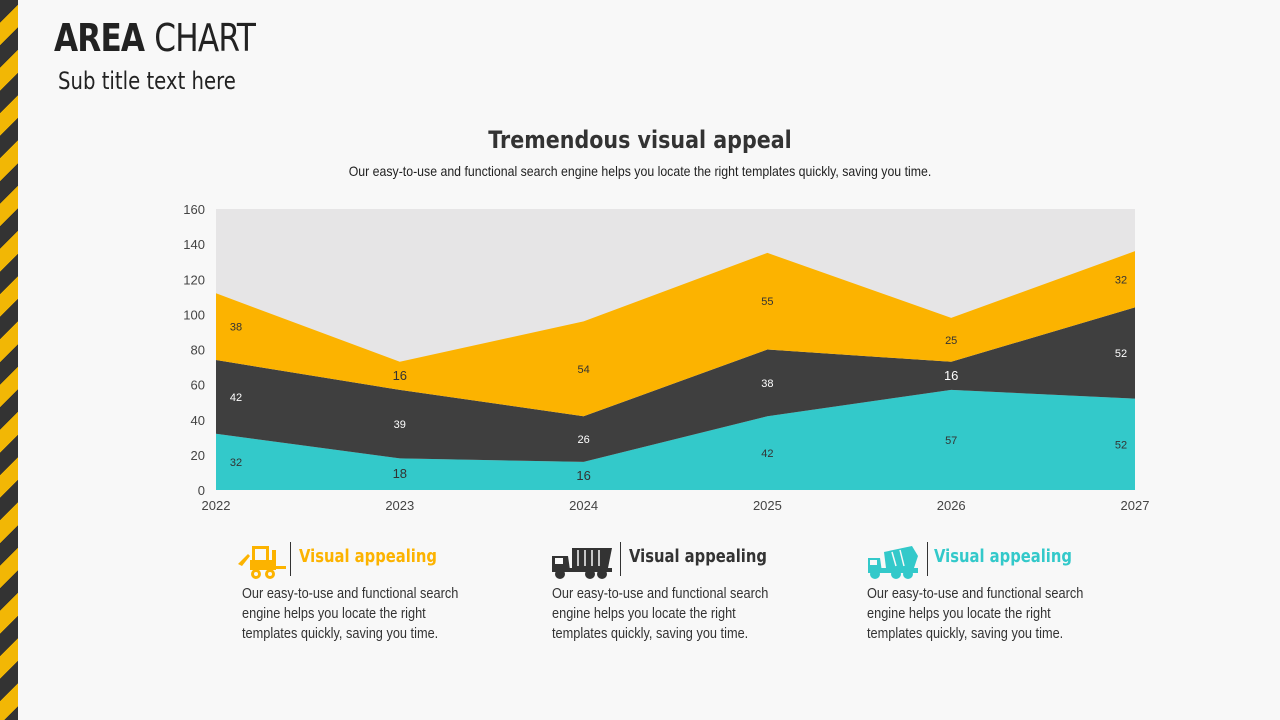 Image resolution: width=1280 pixels, height=720 pixels. I want to click on y-tick-label: 160, so click(194, 209).